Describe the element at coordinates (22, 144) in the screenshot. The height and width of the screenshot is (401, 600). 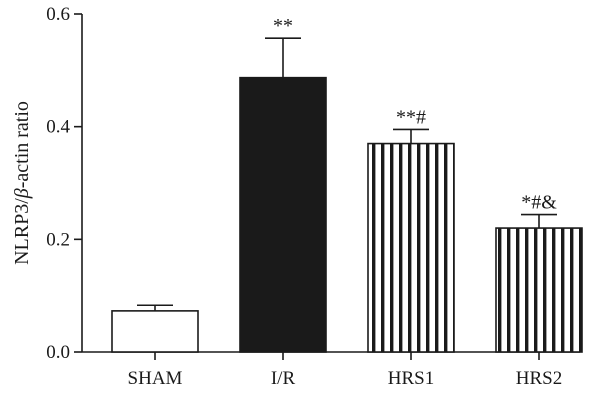
I see `y-axis-title-part-2: -actin ratio` at that location.